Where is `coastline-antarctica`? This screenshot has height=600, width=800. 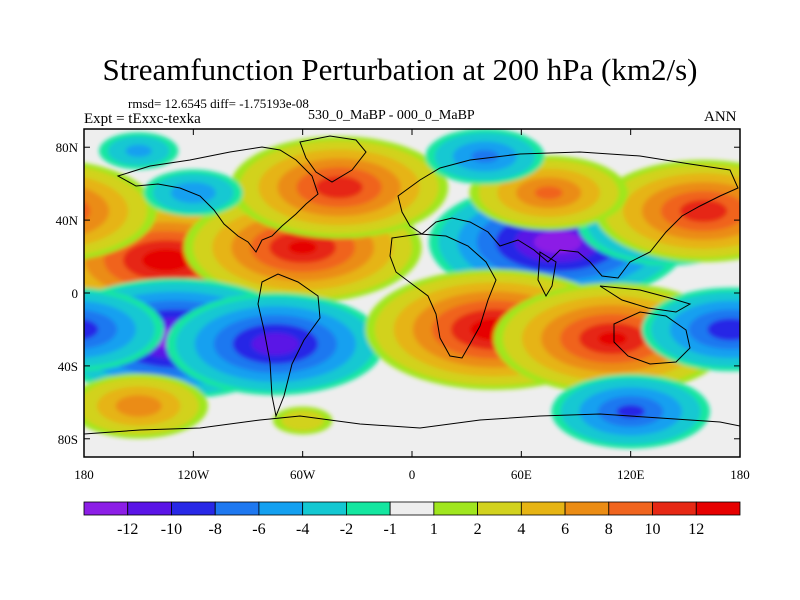
coastline-antarctica is located at coordinates (412, 424).